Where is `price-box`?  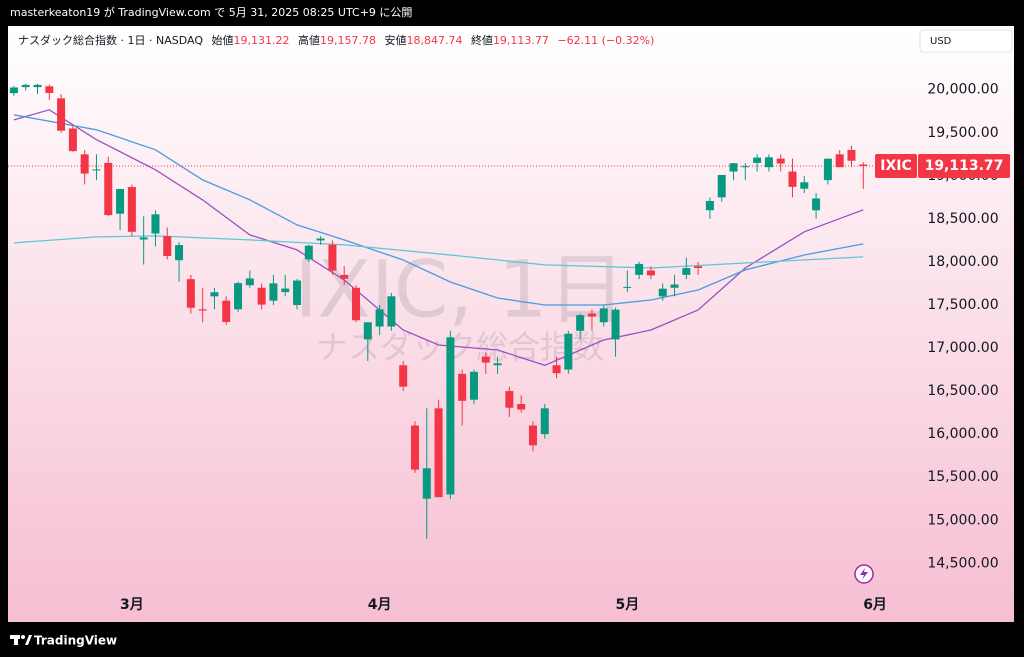
price-box is located at coordinates (964, 166).